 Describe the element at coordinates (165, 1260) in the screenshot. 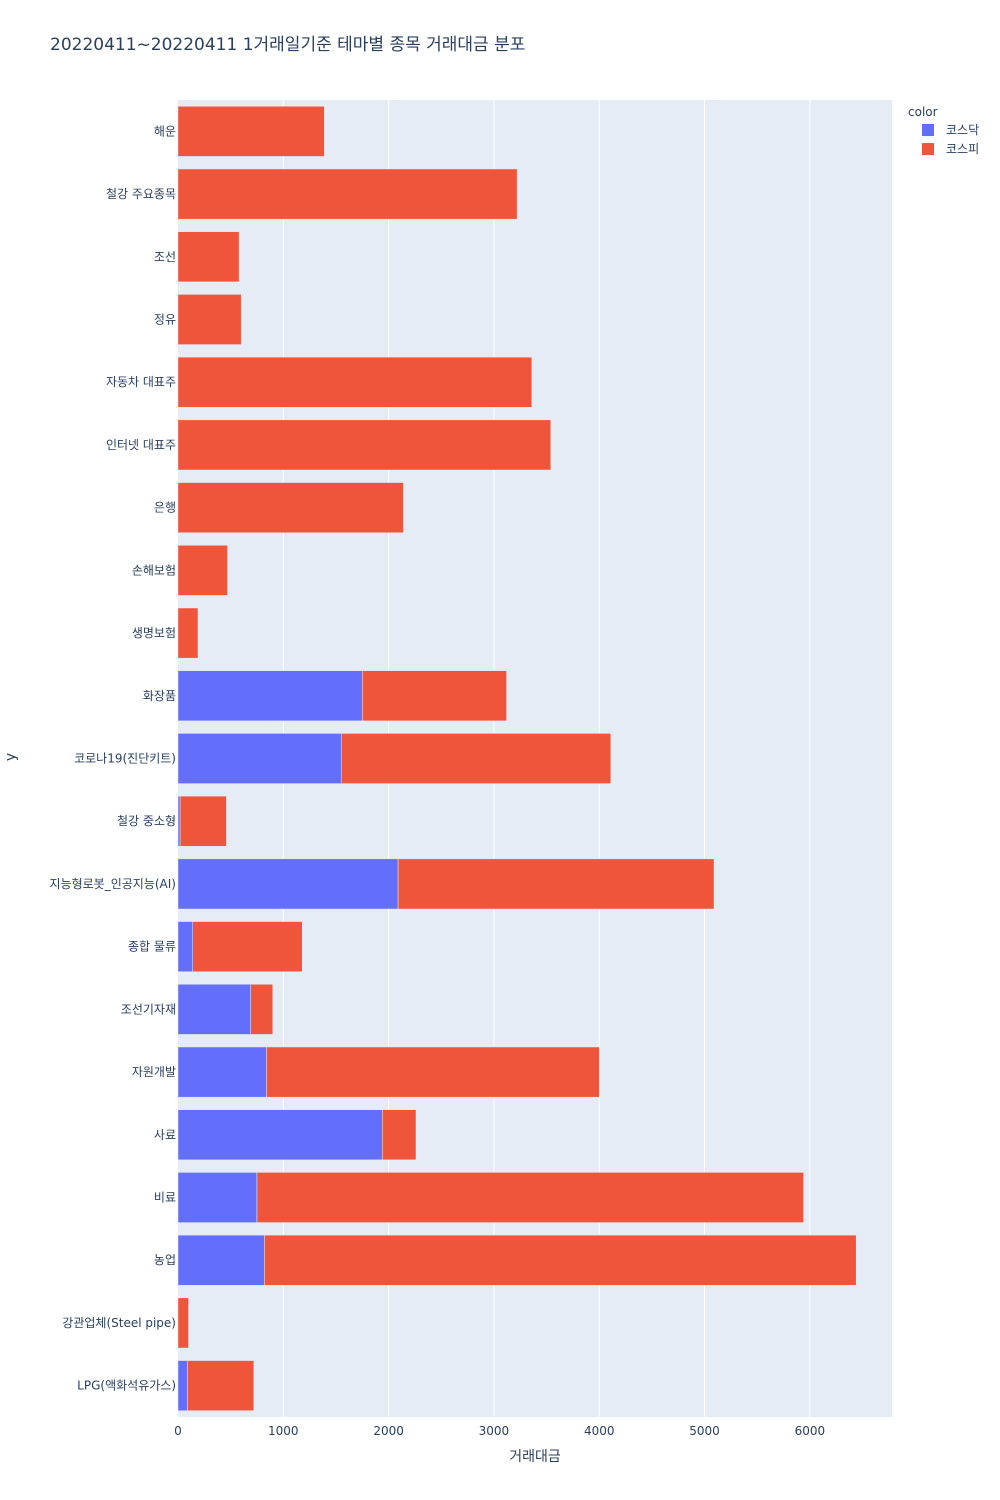

I see `y-tick-label: 농업` at that location.